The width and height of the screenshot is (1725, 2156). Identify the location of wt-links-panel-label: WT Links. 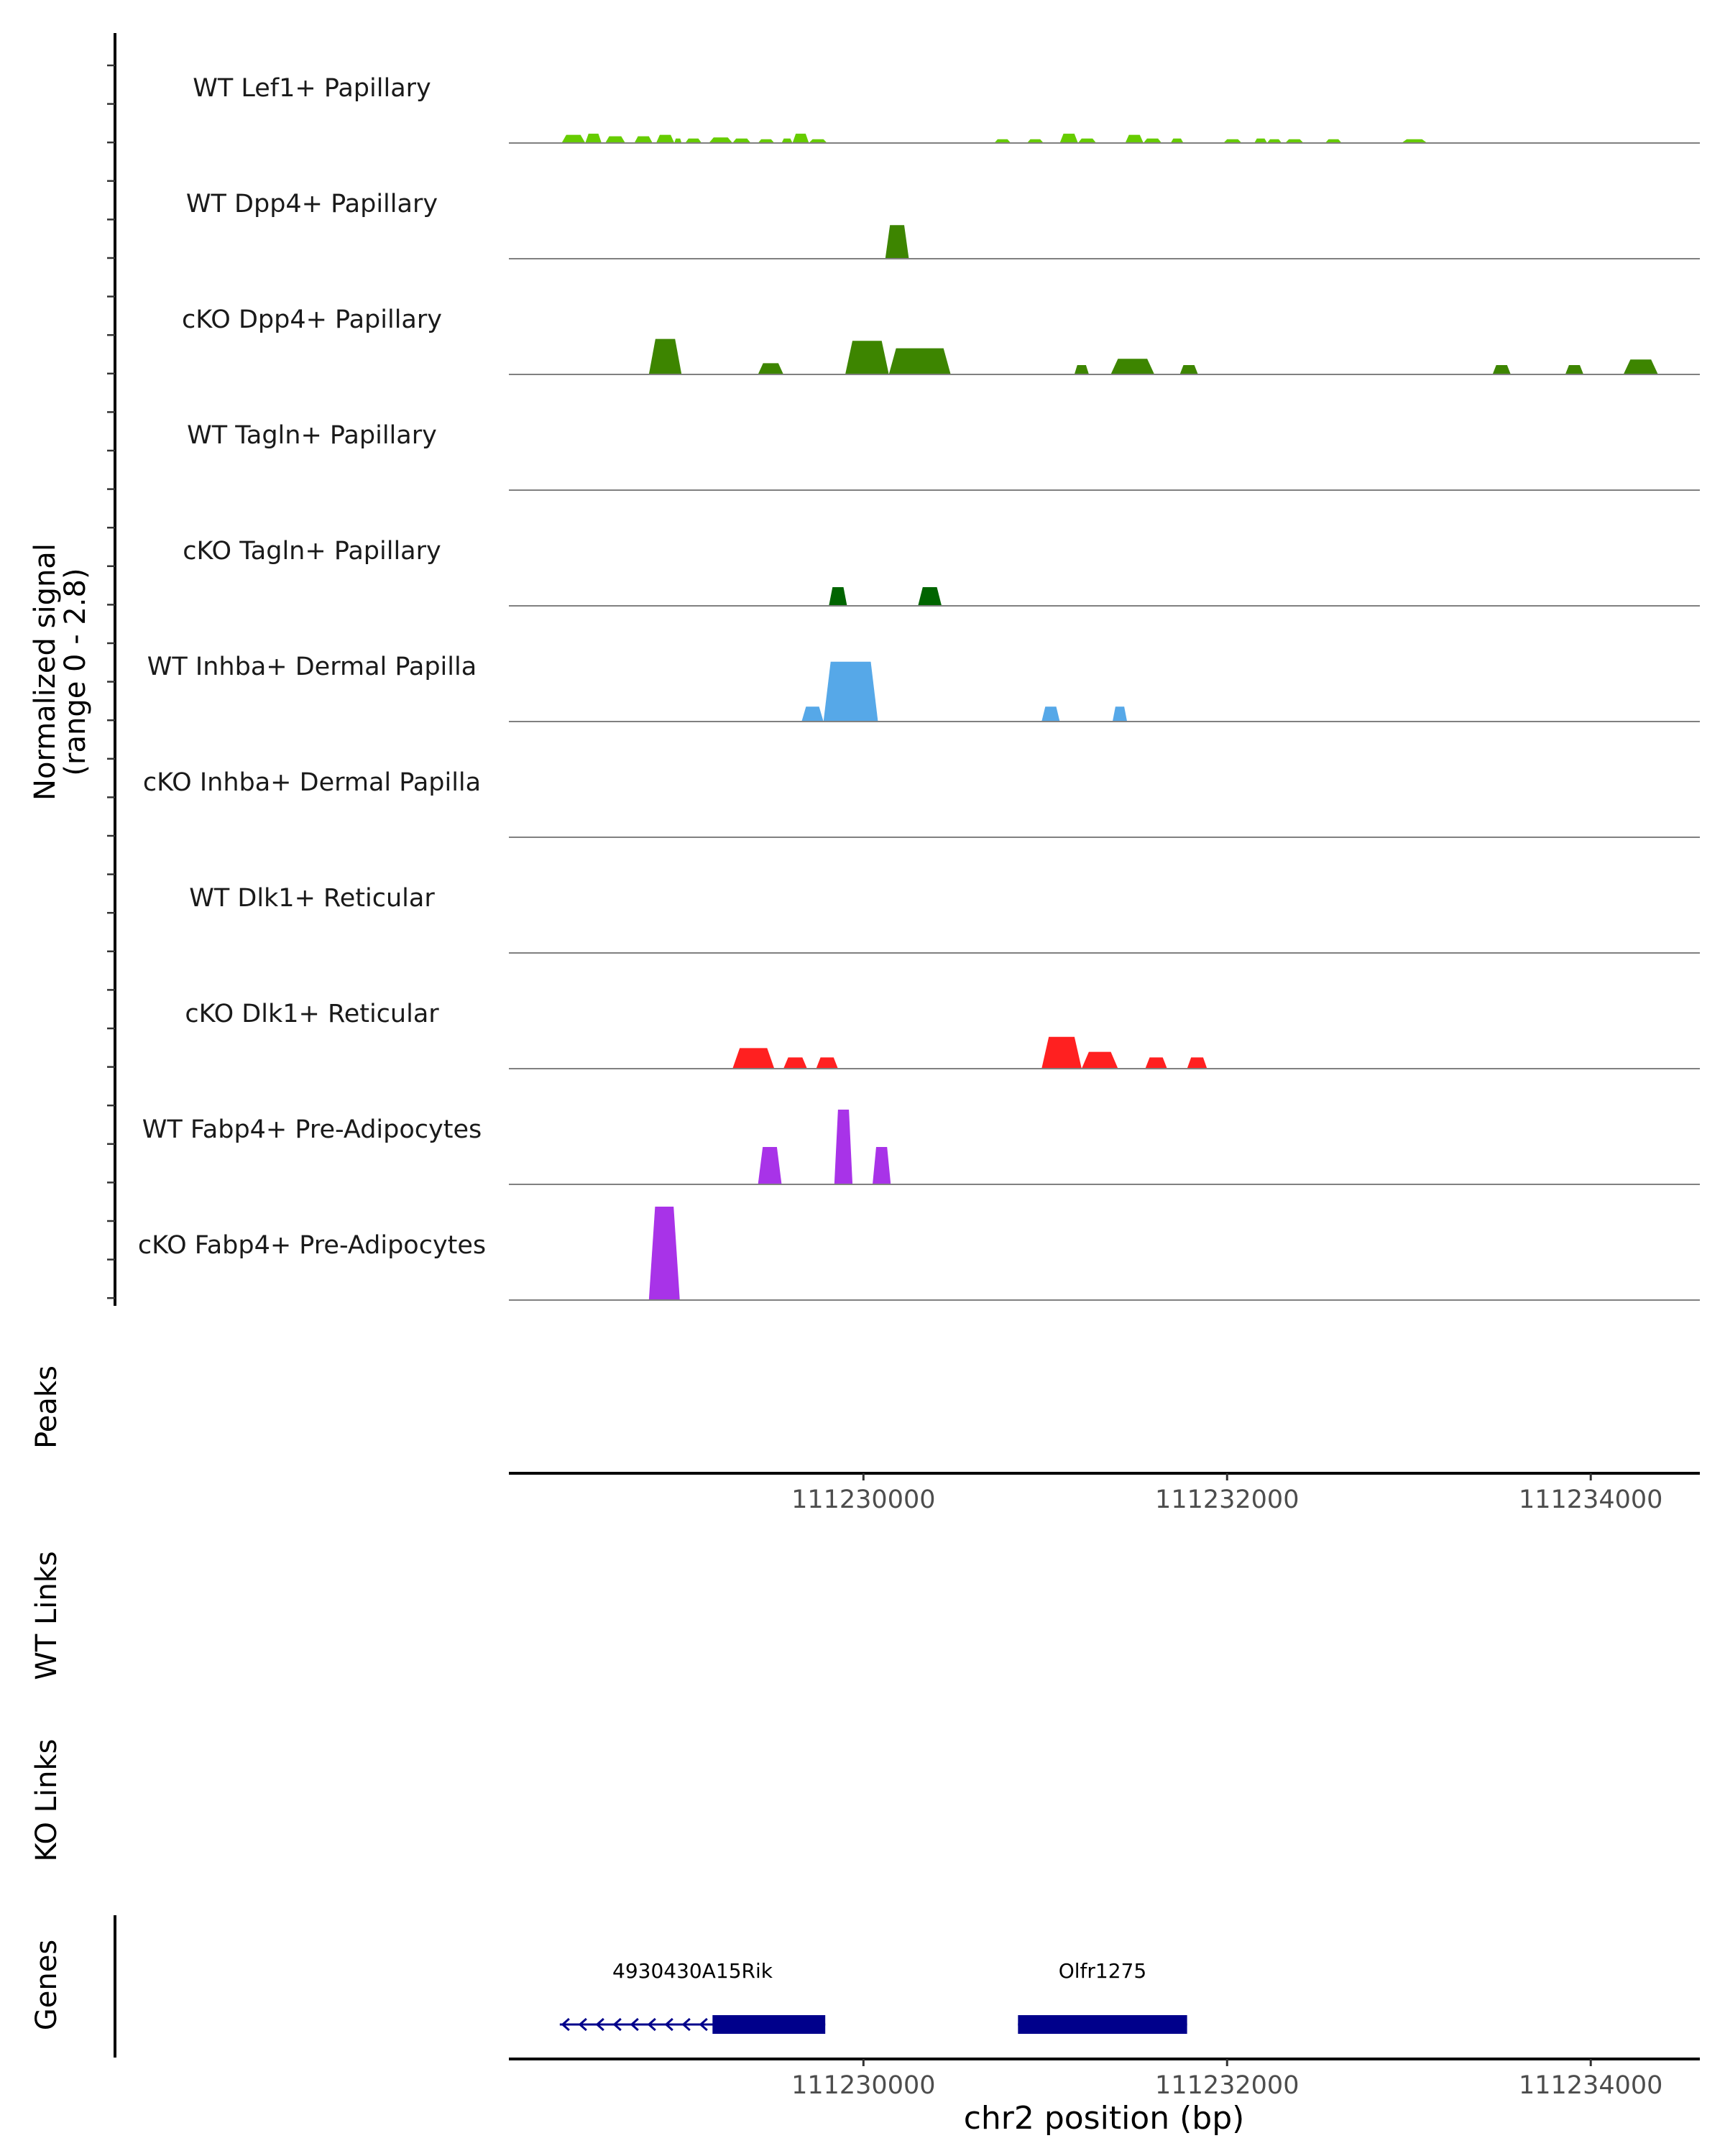
(46, 1615).